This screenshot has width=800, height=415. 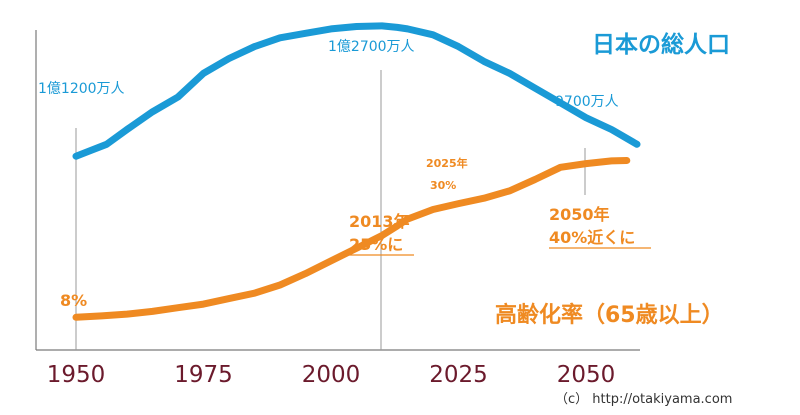 I want to click on population-title: 日本の総人口, so click(x=661, y=44).